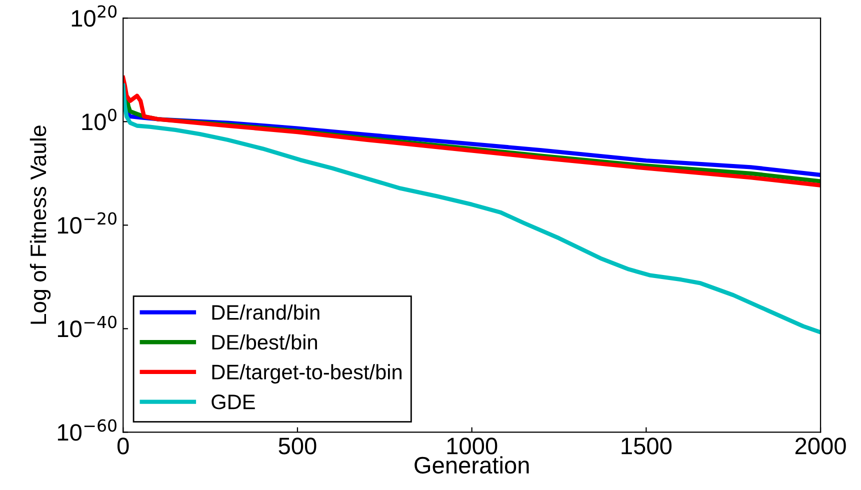  Describe the element at coordinates (307, 374) in the screenshot. I see `legend-label: DE/target-to-best/bin` at that location.